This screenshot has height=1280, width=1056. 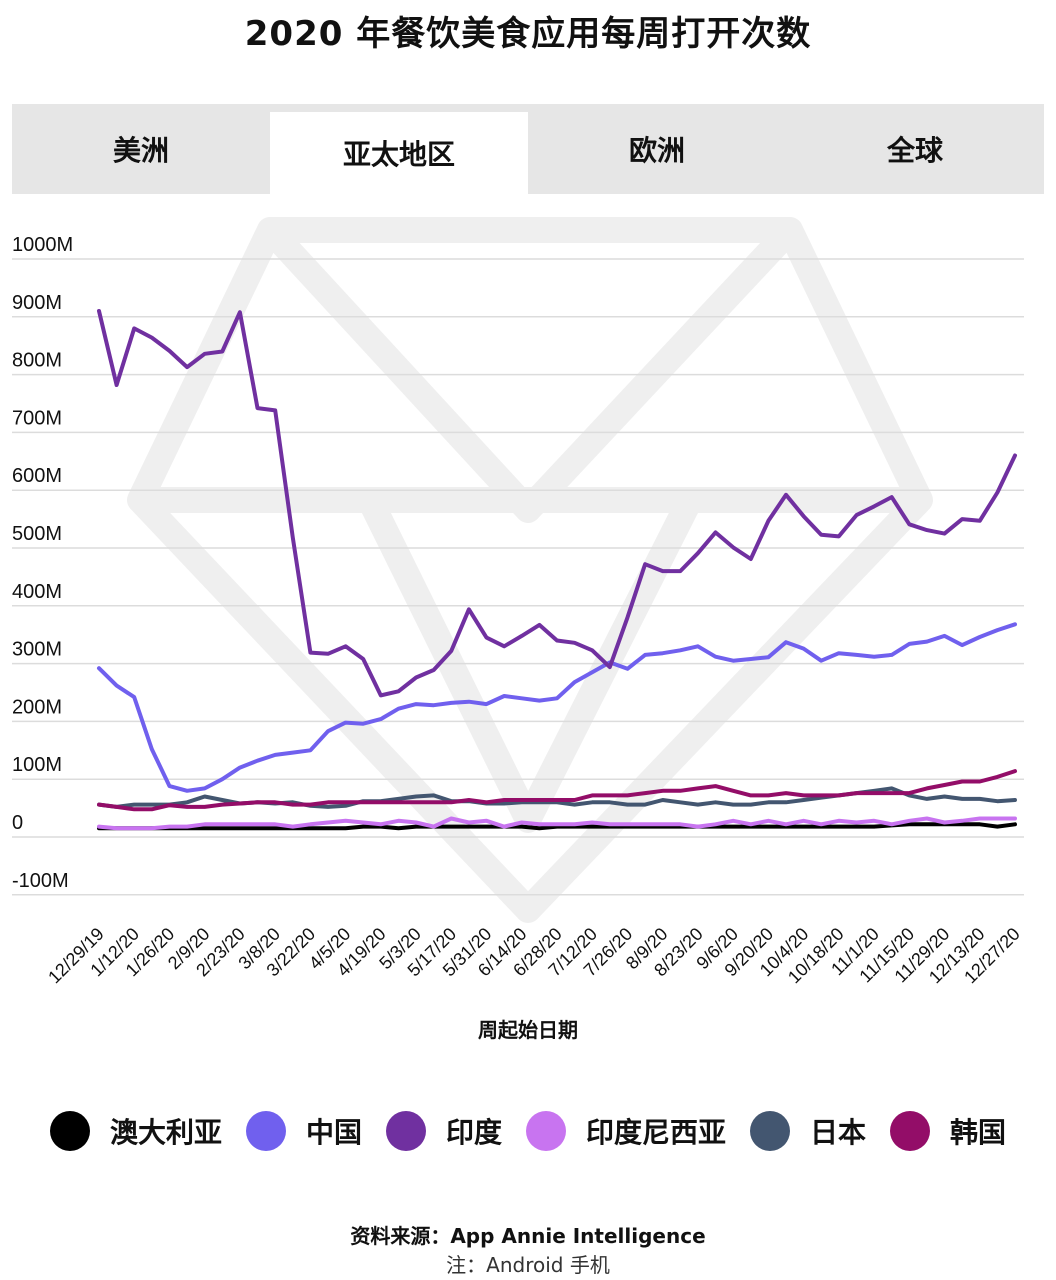 I want to click on tab-label: 全球, so click(x=914, y=150).